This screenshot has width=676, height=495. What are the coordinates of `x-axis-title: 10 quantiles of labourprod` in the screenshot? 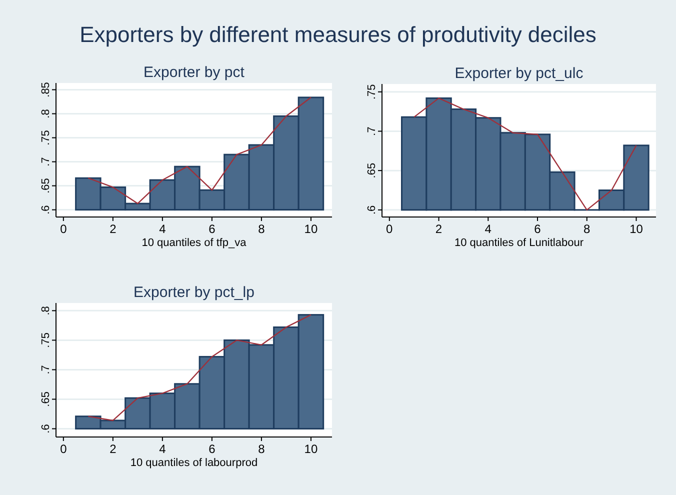 It's located at (194, 463).